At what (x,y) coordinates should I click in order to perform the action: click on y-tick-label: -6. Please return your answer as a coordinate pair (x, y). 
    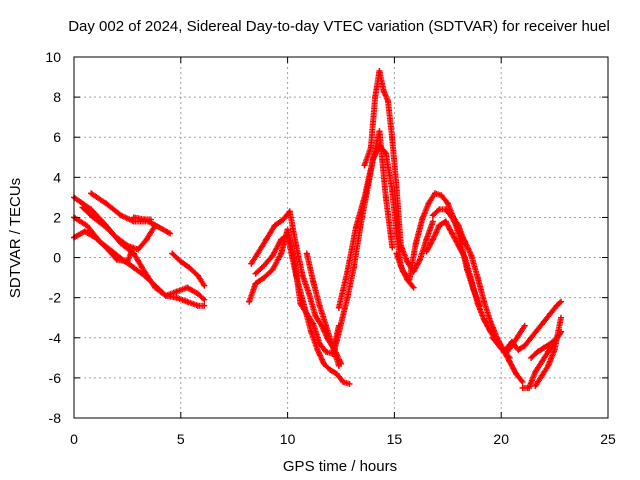
    Looking at the image, I should click on (55, 378).